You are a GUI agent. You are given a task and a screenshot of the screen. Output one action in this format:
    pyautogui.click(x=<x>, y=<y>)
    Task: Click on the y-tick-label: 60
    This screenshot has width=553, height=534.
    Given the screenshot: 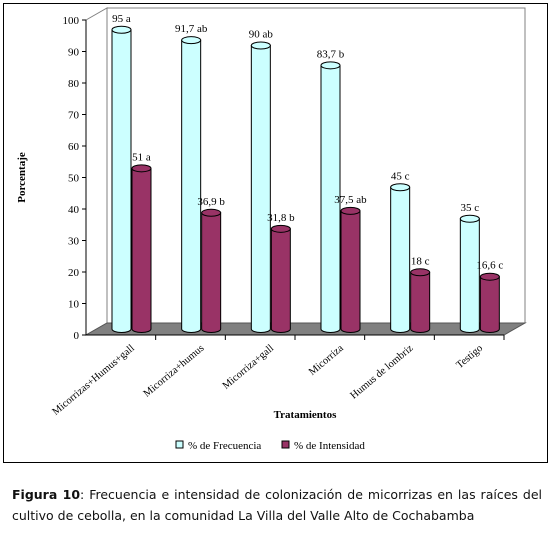 What is the action you would take?
    pyautogui.click(x=74, y=147)
    